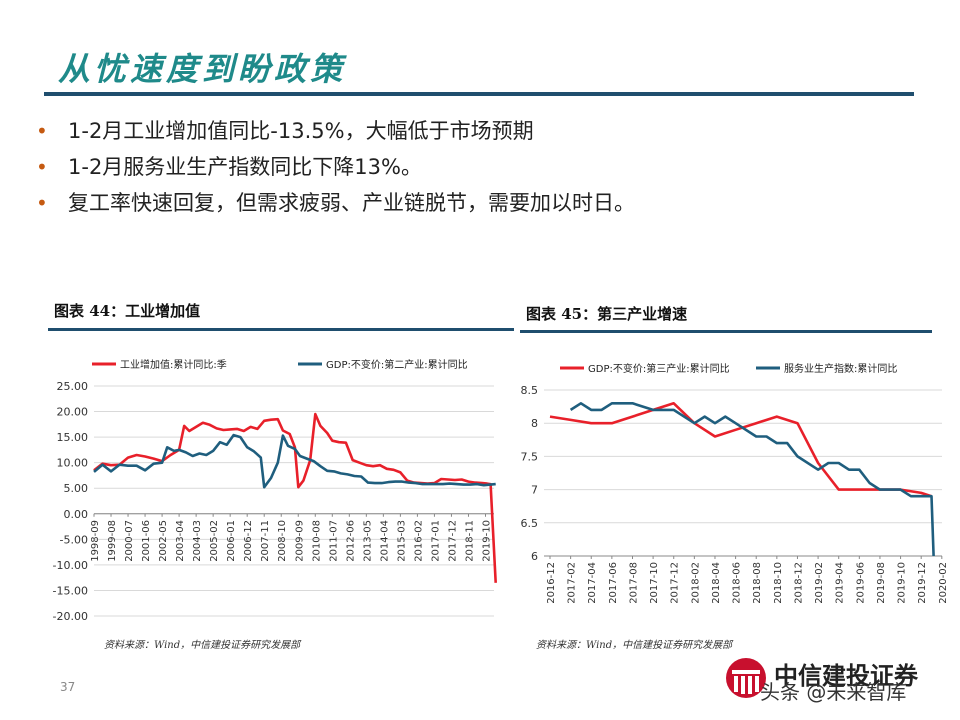 The height and width of the screenshot is (720, 960). I want to click on x-tick-label: 2016-12, so click(551, 583).